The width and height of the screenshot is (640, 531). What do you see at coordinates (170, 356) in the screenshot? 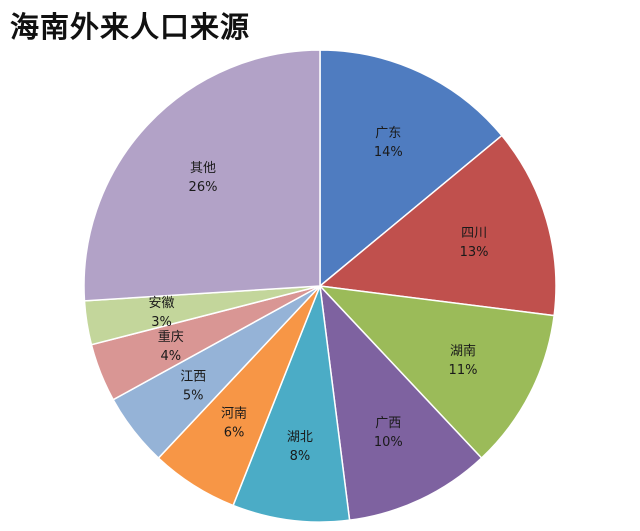
I see `slice-percent-7: 4%` at bounding box center [170, 356].